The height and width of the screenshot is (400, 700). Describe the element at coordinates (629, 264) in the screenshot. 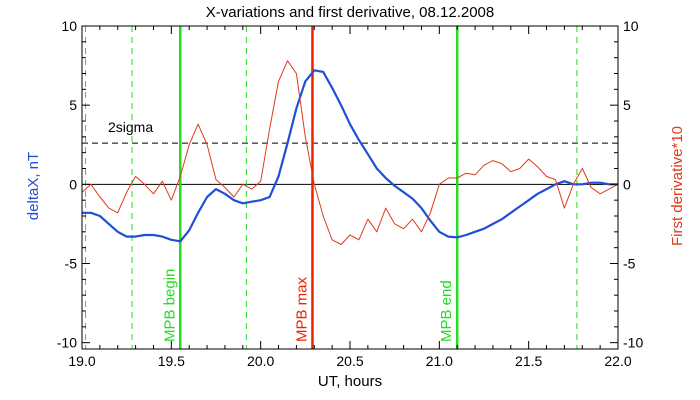

I see `y-tick-label-right: -5` at that location.